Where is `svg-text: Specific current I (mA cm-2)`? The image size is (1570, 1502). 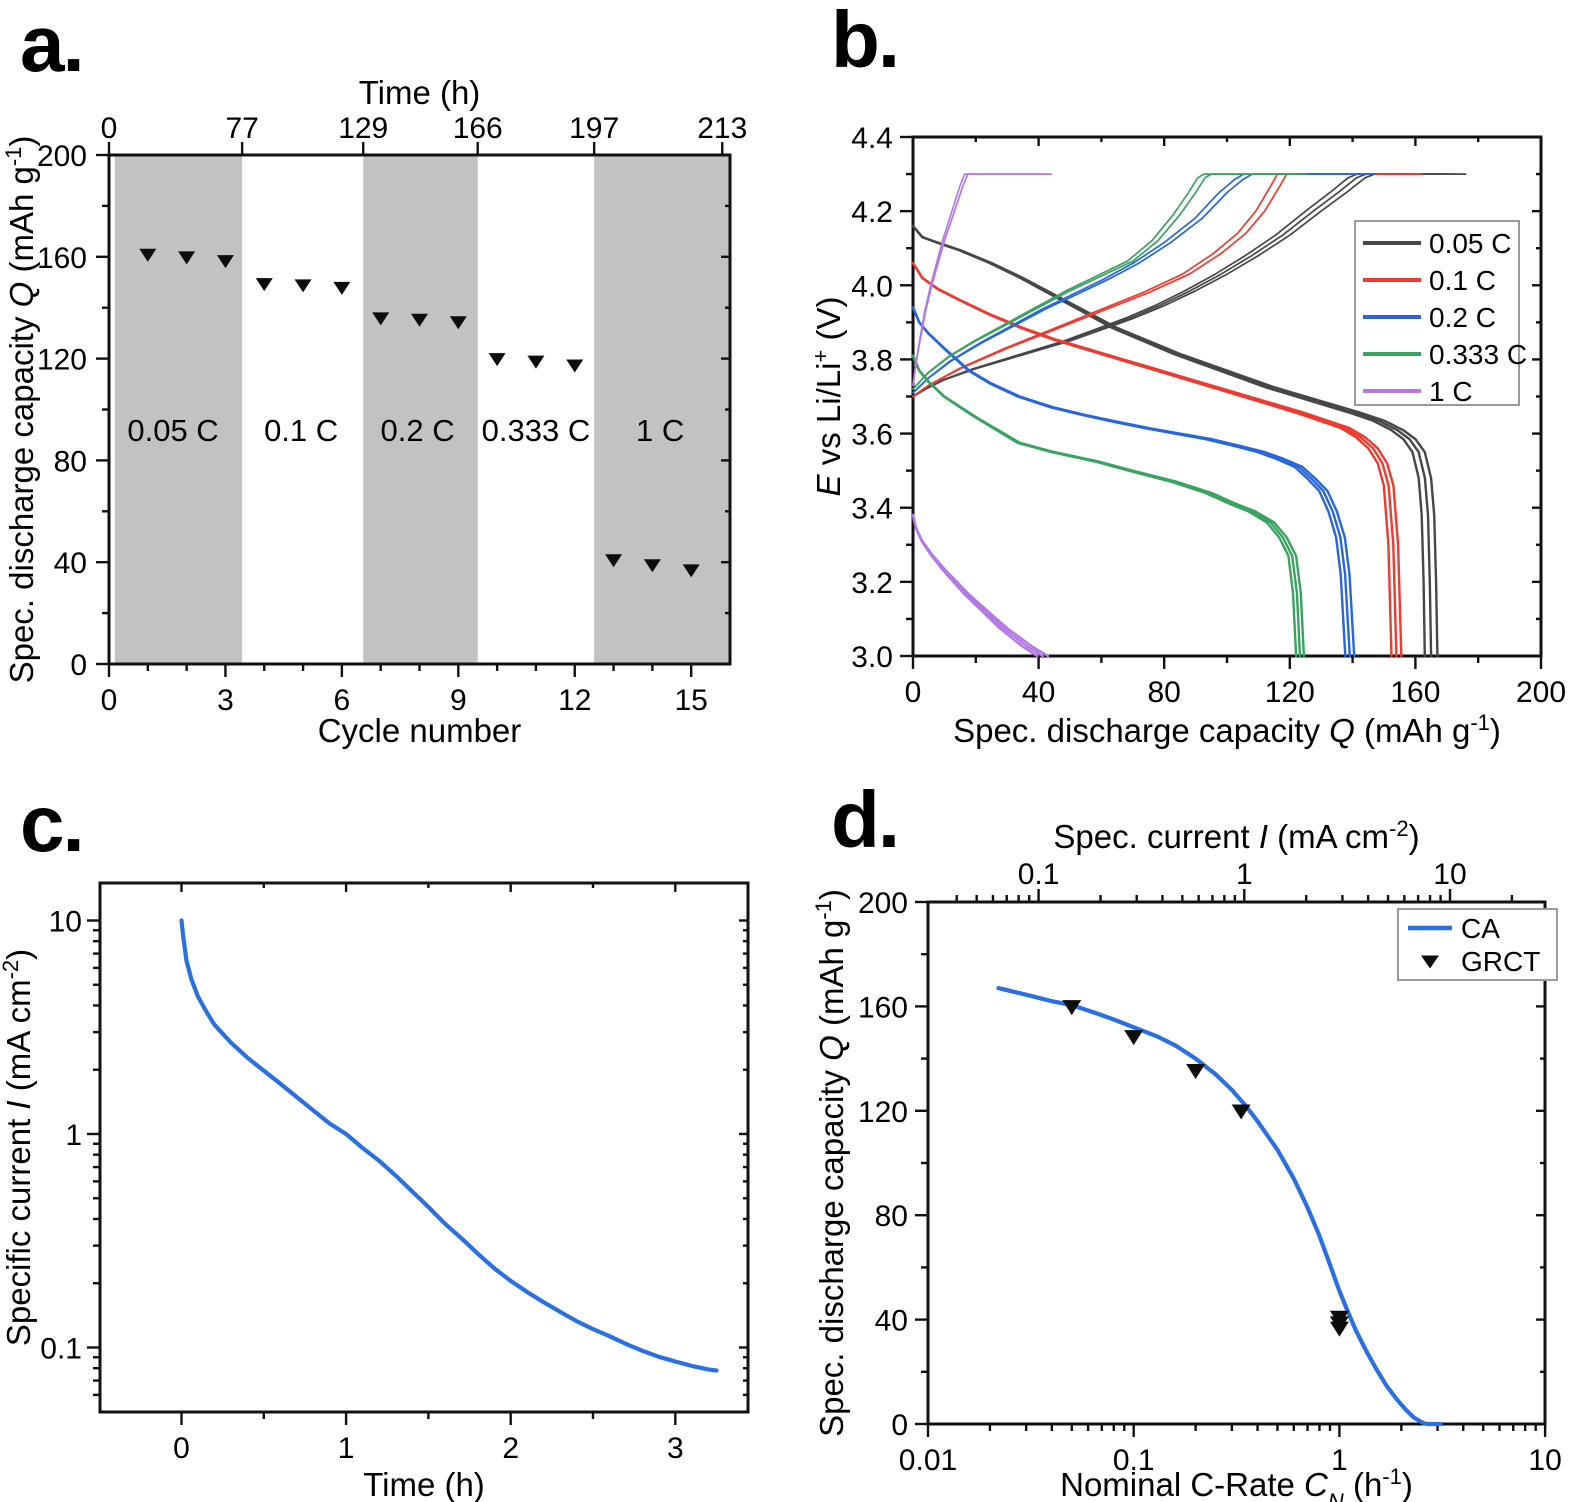 svg-text: Specific current I (mA cm-2) is located at coordinates (18, 1147).